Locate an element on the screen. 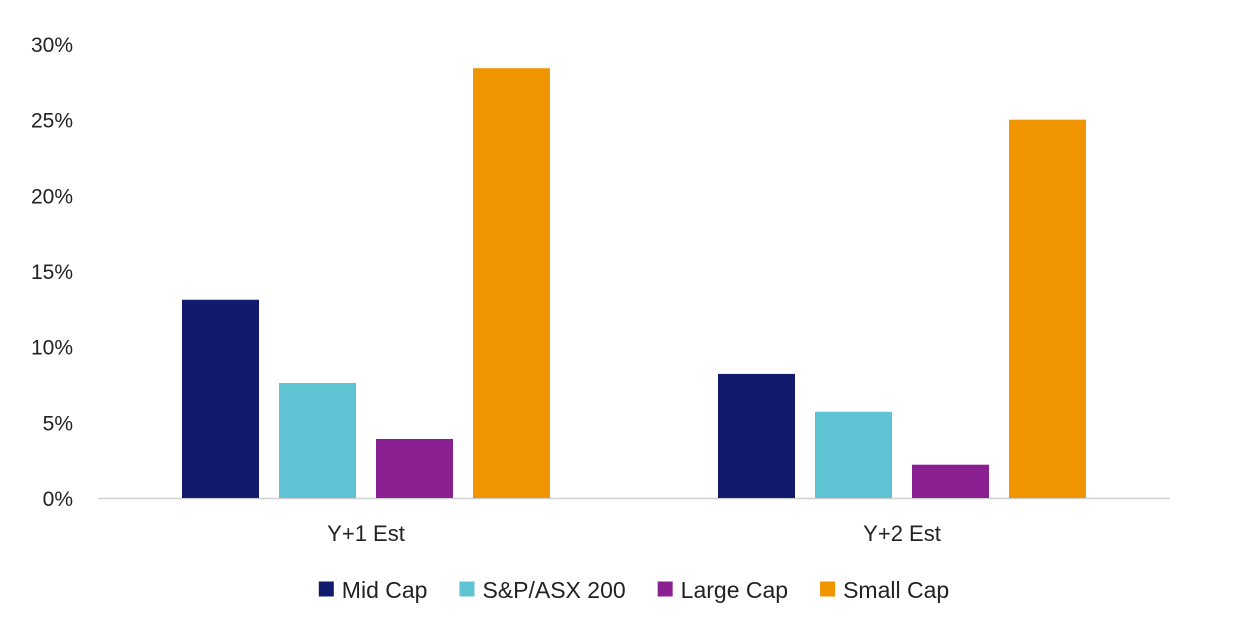 This screenshot has width=1233, height=630. y-axis: 0% 5% 10% 15% 20% 25% 30% is located at coordinates (52, 272).